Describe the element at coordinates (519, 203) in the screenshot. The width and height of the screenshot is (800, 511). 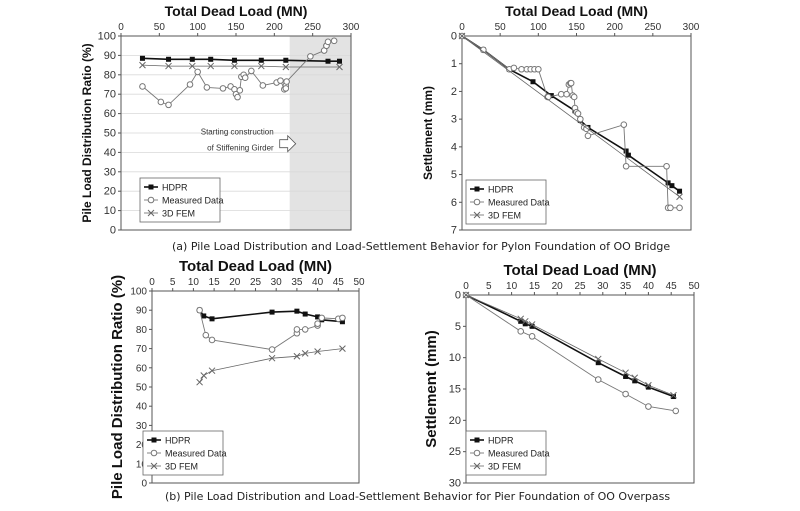
I see `legend-label: Measured Data` at that location.